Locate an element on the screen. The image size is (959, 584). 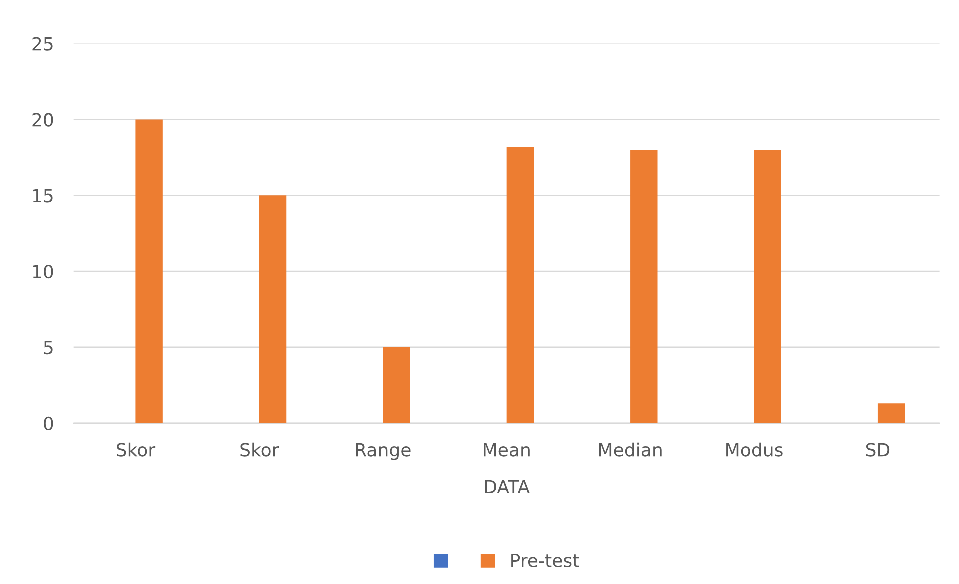
y-tick-label: 0 is located at coordinates (49, 423).